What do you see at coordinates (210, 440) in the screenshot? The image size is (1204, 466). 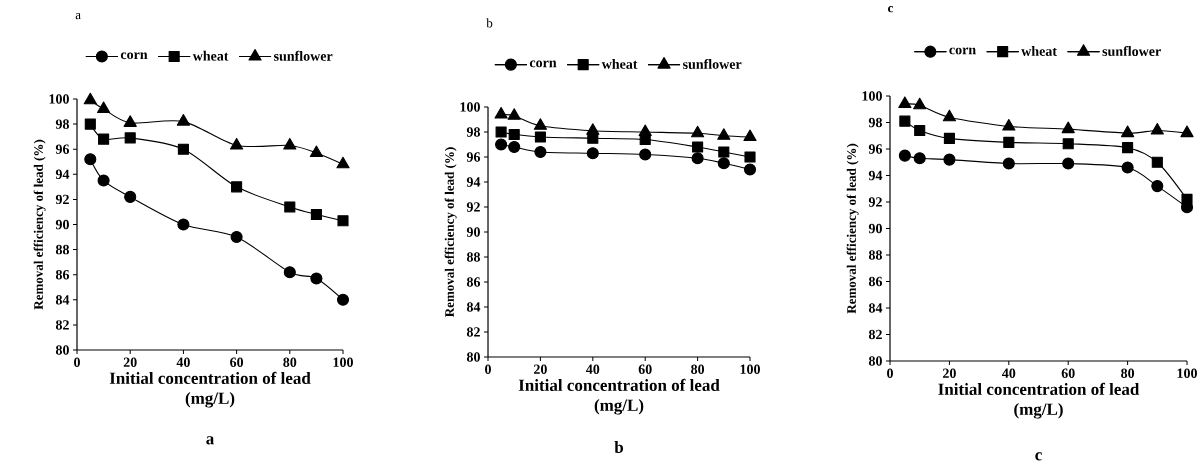 I see `text: a` at bounding box center [210, 440].